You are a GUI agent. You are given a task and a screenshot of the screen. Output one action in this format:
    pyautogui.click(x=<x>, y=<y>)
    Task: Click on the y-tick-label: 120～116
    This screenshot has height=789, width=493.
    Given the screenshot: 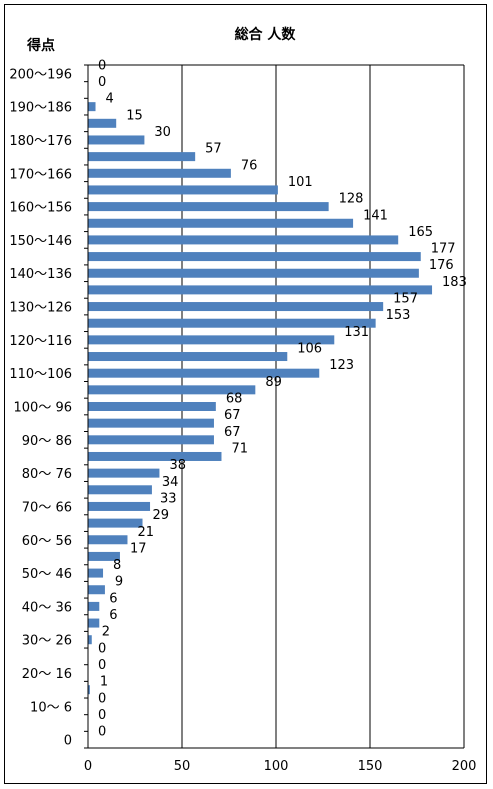 What is the action you would take?
    pyautogui.click(x=40, y=341)
    